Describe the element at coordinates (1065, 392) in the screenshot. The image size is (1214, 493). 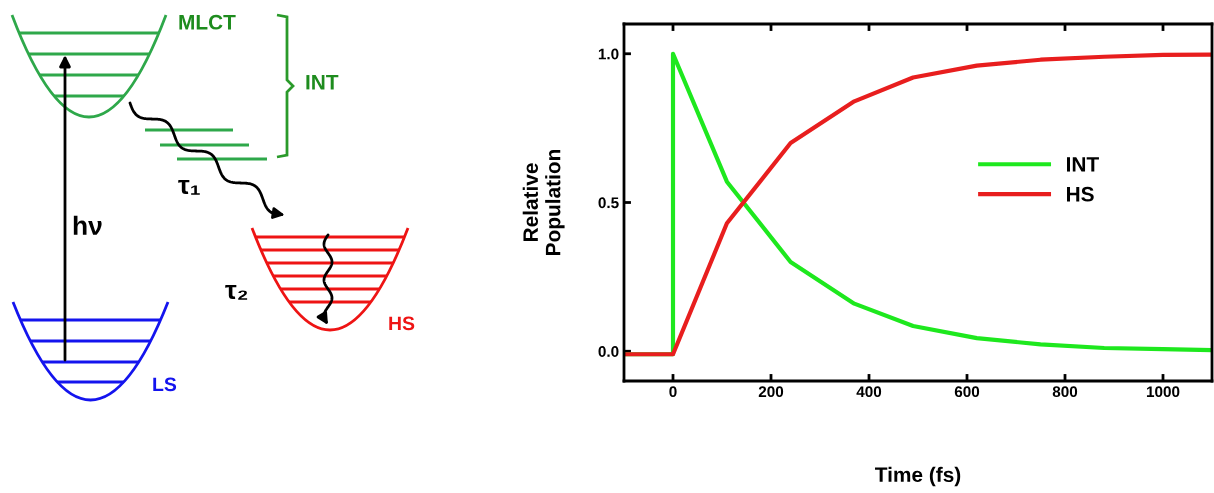
I see `x-tick-label: 800` at that location.